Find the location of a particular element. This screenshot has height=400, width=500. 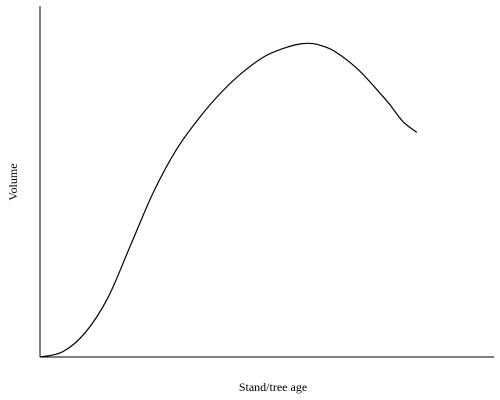

y-axis-label: Volume is located at coordinates (13, 181).